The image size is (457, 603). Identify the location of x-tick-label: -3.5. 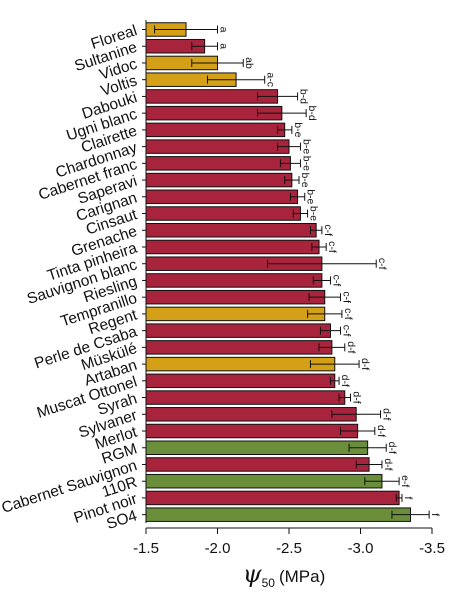
(432, 548).